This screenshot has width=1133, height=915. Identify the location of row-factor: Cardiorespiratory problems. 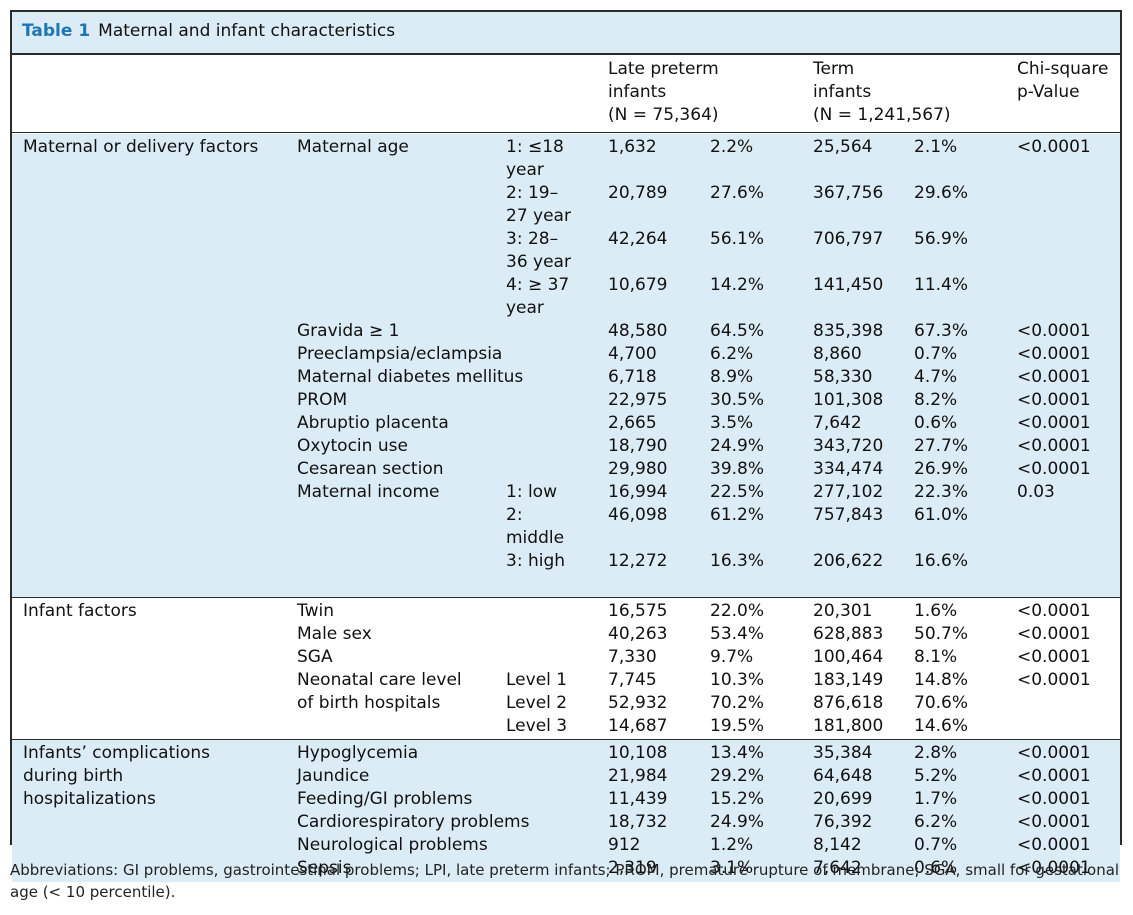
(413, 822).